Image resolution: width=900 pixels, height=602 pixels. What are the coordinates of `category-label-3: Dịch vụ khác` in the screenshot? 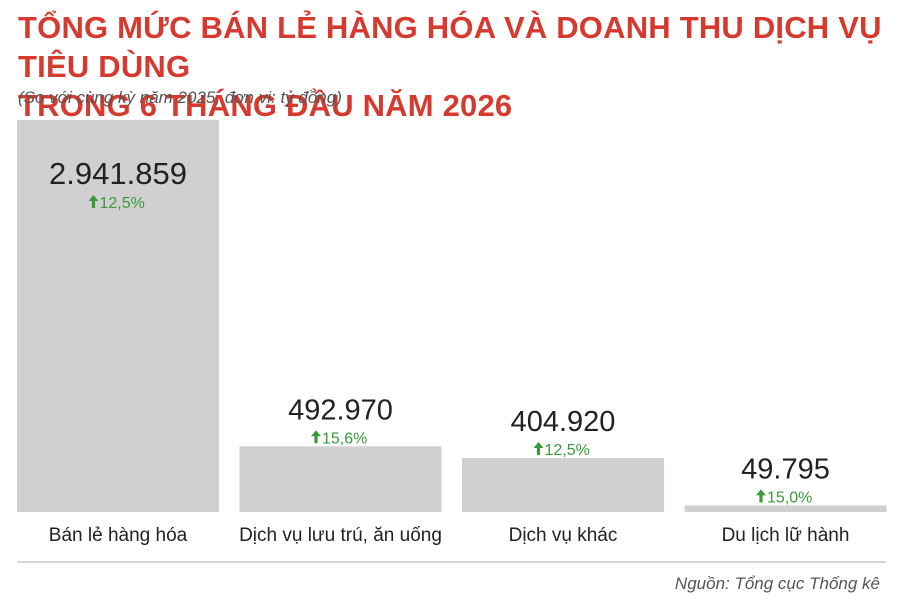 It's located at (563, 535).